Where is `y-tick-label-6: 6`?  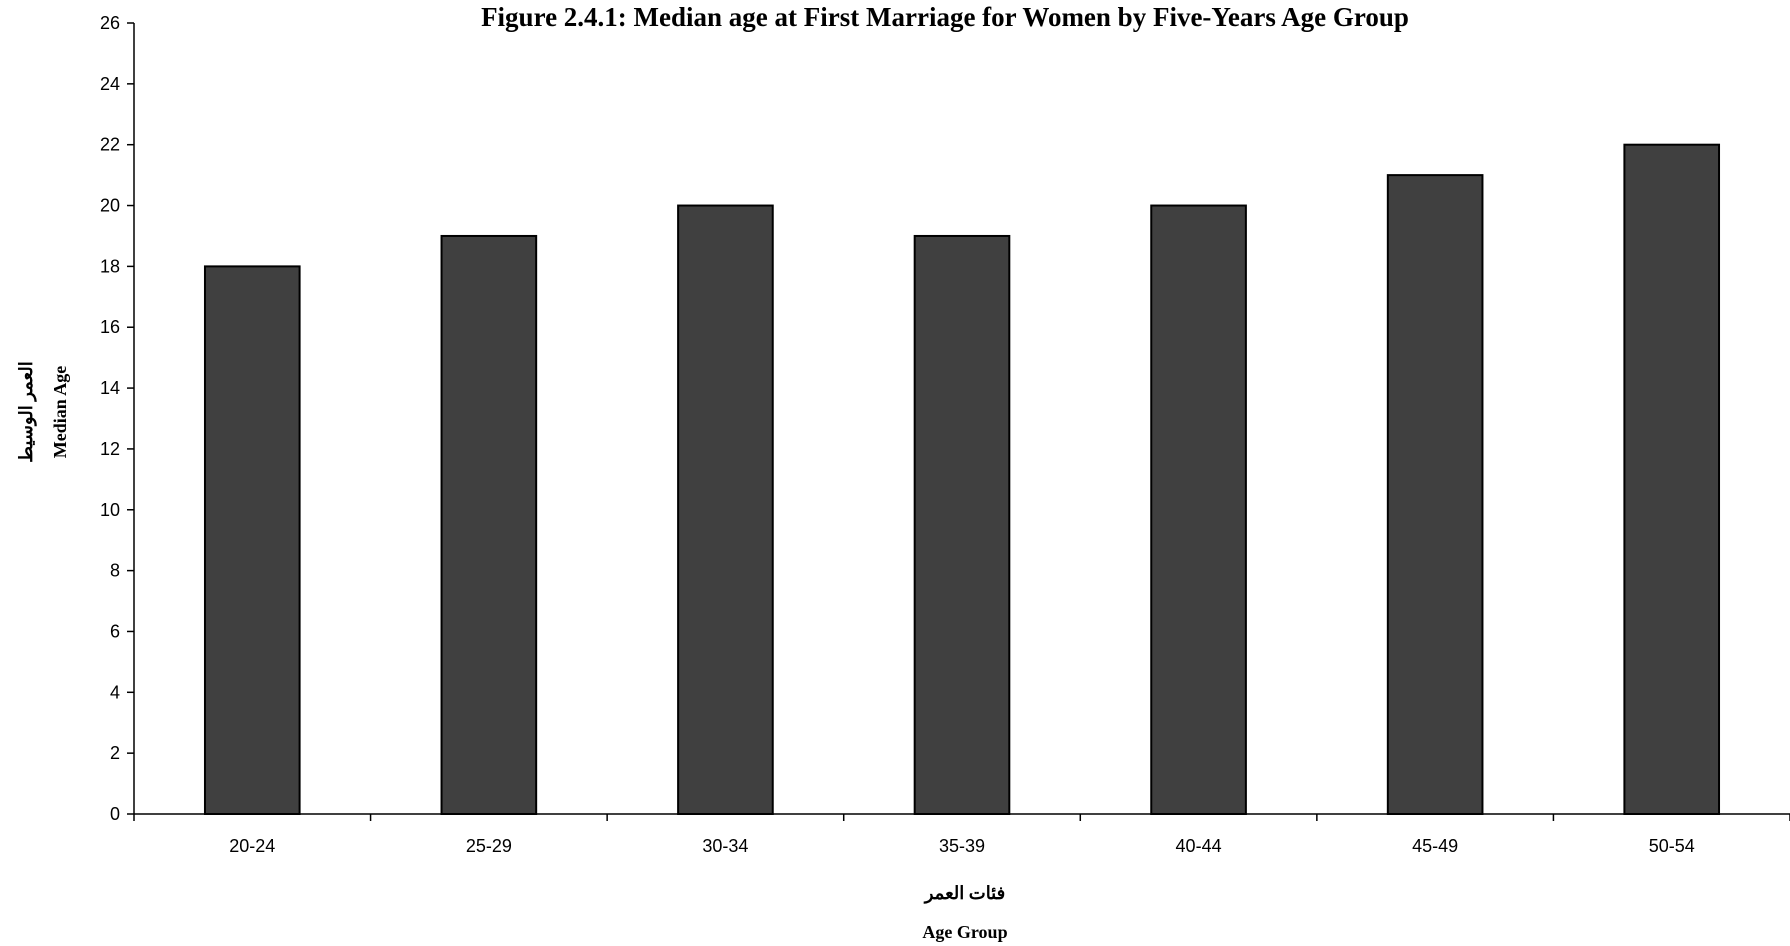
y-tick-label-6: 6 is located at coordinates (115, 631).